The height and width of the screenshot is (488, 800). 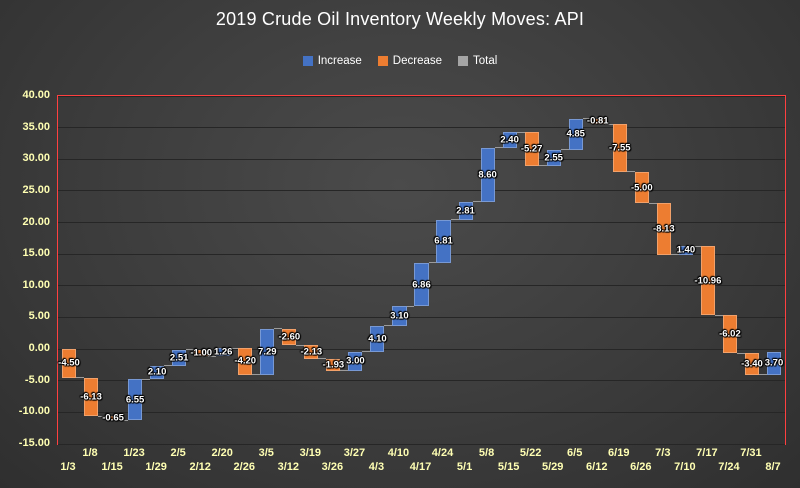 What do you see at coordinates (36, 189) in the screenshot?
I see `y-axis-label: 25.00` at bounding box center [36, 189].